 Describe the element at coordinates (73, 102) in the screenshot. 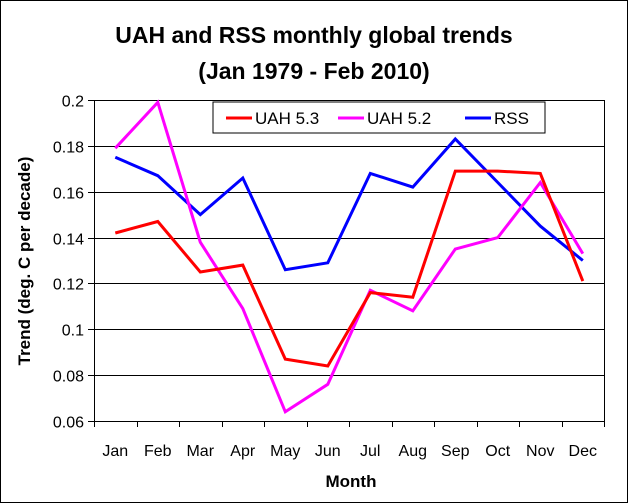

I see `y-tick-label: 0.2` at that location.